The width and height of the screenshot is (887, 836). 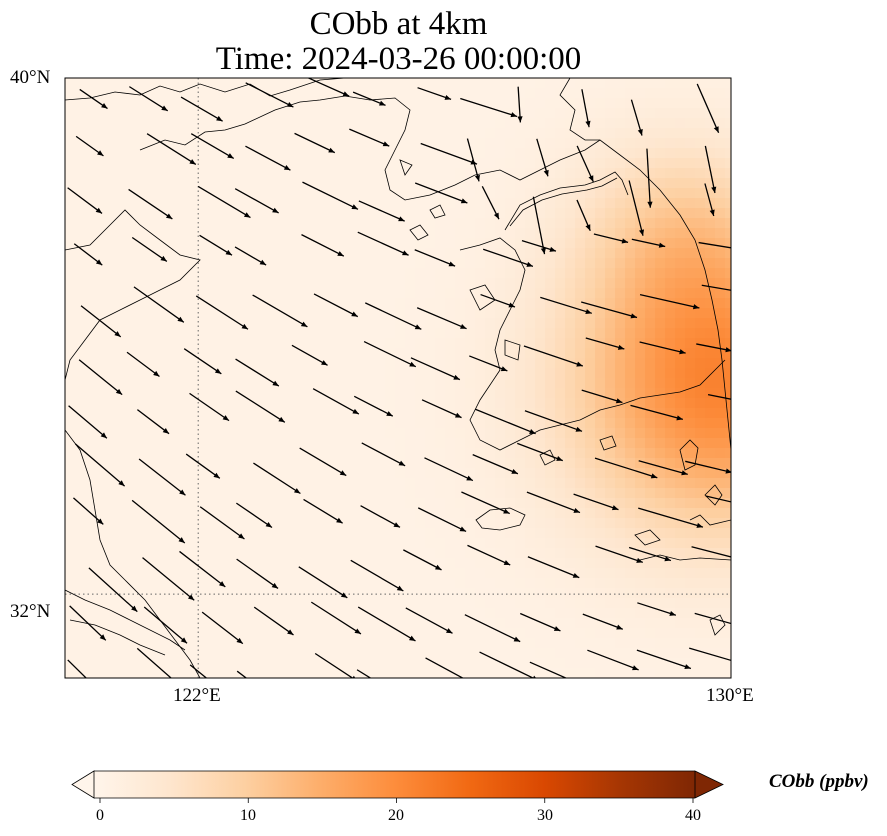 What do you see at coordinates (83, 784) in the screenshot?
I see `colorbar-min-extend` at bounding box center [83, 784].